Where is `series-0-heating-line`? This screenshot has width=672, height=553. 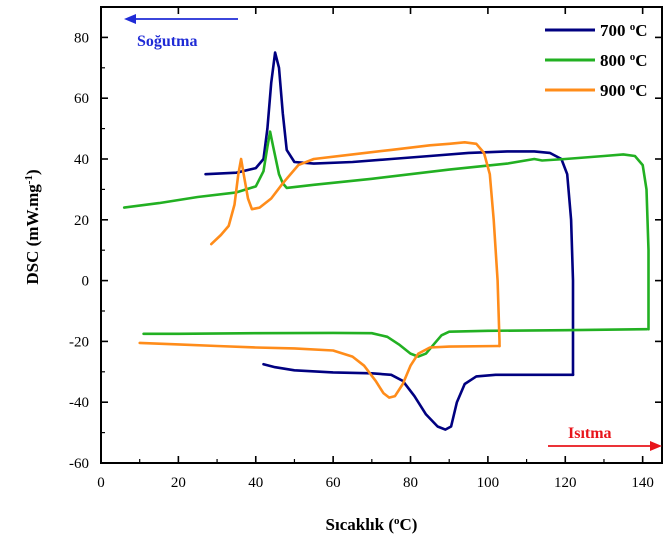 series-0-heating-line is located at coordinates (418, 396).